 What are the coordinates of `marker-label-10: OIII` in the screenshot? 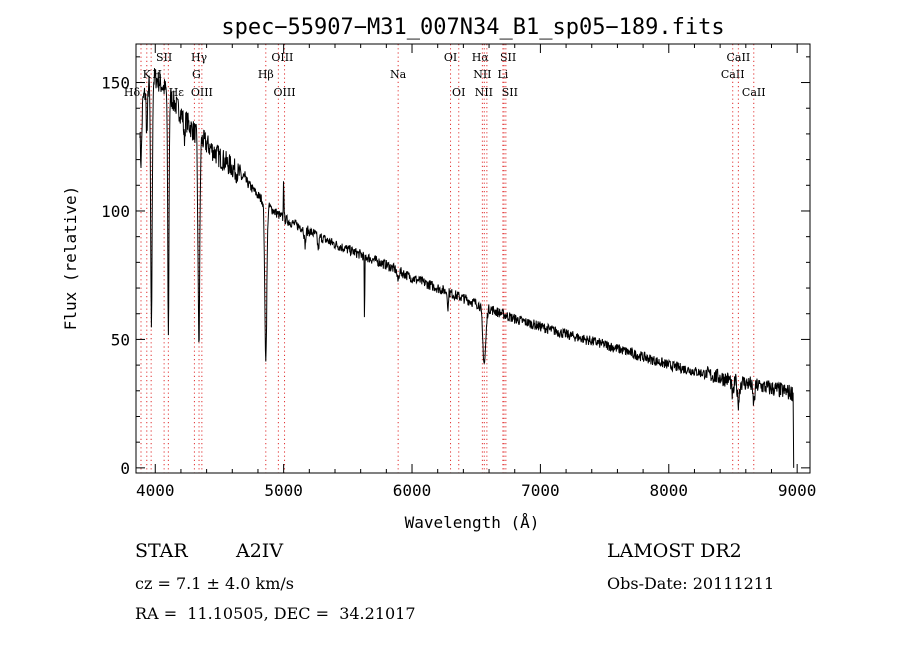 It's located at (285, 92).